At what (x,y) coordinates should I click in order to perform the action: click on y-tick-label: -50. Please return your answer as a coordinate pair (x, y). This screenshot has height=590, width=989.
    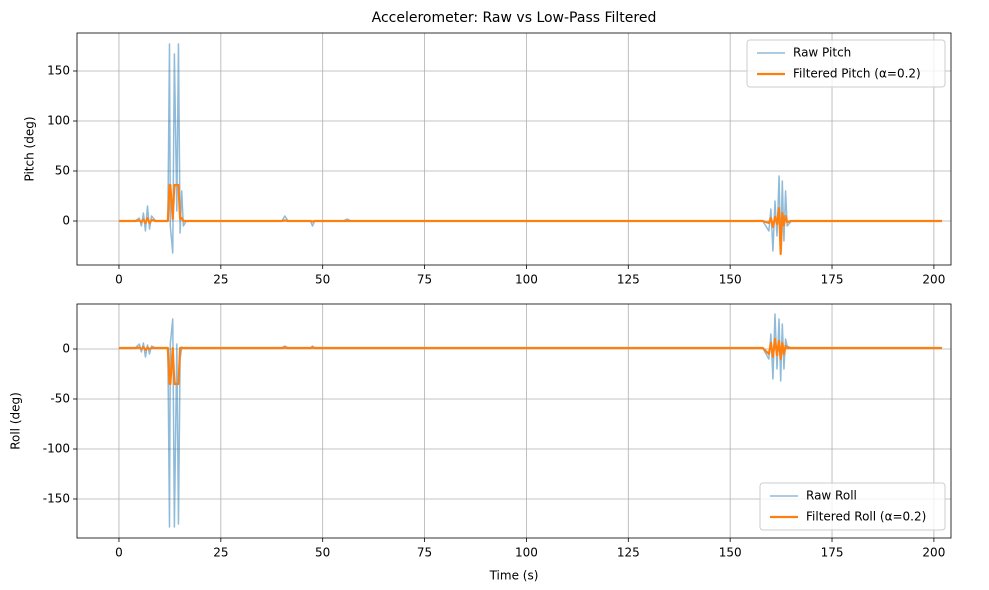
    Looking at the image, I should click on (60, 399).